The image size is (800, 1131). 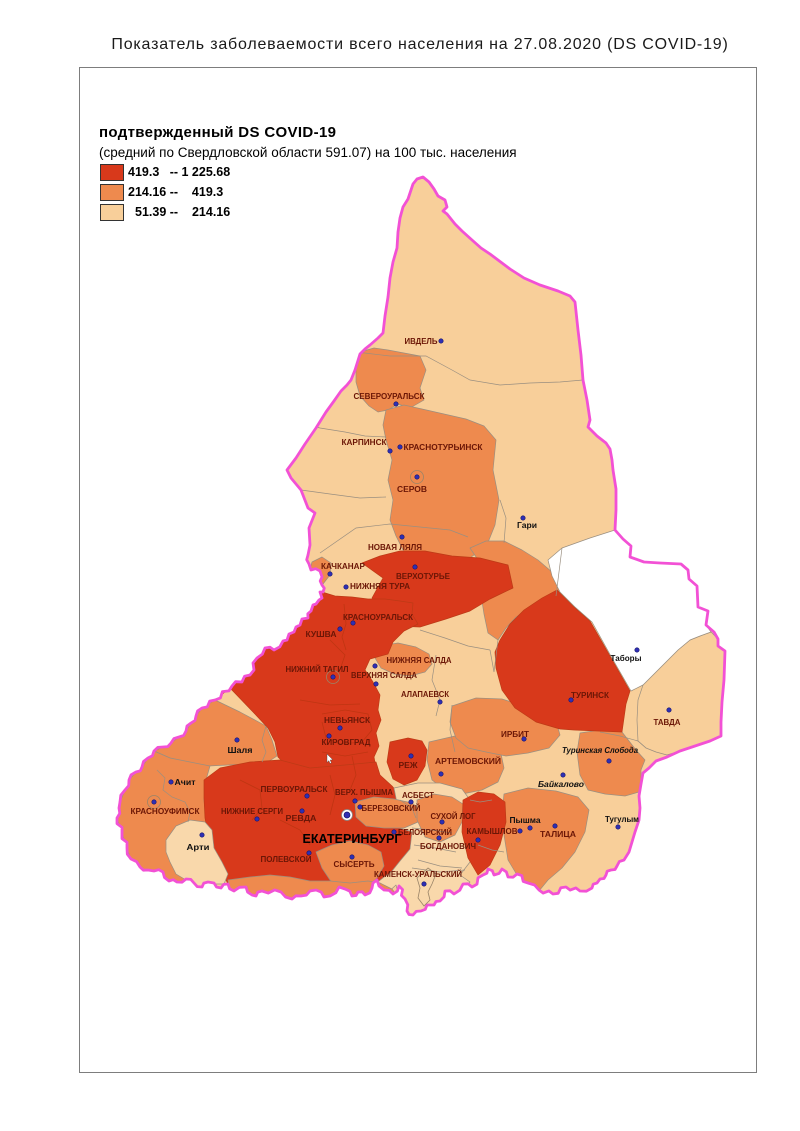 I want to click on svg-text: Гари, so click(x=527, y=525).